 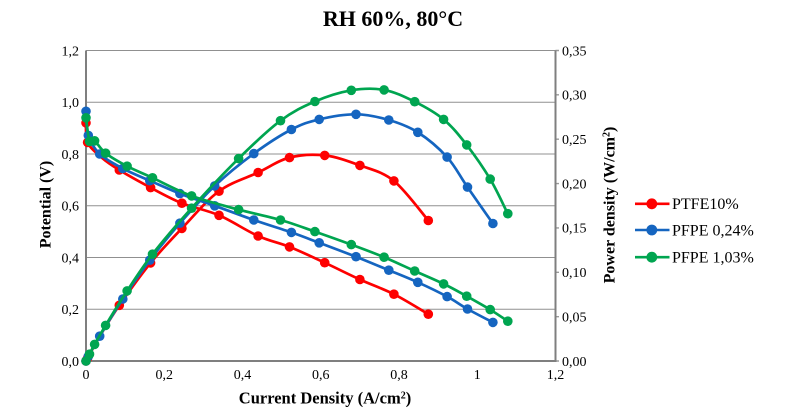 What do you see at coordinates (574, 51) in the screenshot?
I see `svg-text: 0,35` at bounding box center [574, 51].